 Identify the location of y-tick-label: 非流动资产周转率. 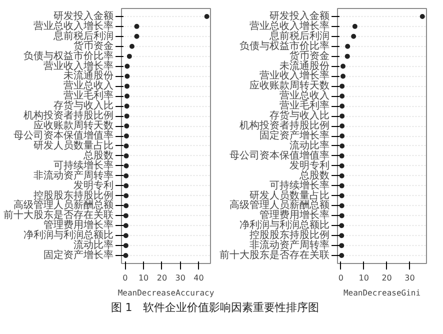
(74, 175).